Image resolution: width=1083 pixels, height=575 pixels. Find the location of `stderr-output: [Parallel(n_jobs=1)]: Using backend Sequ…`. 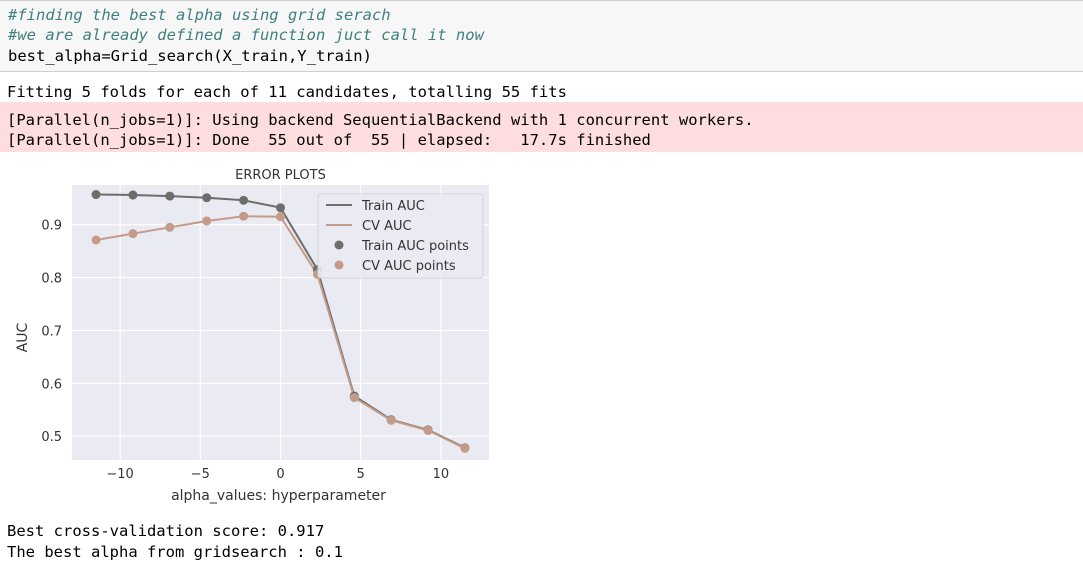

stderr-output: [Parallel(n_jobs=1)]: Using backend Sequ… is located at coordinates (541, 127).